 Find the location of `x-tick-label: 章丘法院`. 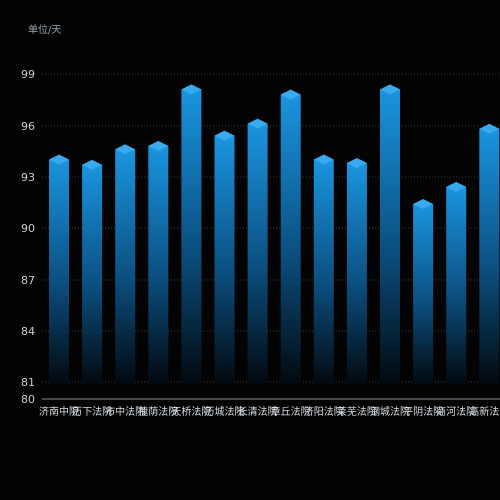

x-tick-label: 章丘法院 is located at coordinates (291, 411).